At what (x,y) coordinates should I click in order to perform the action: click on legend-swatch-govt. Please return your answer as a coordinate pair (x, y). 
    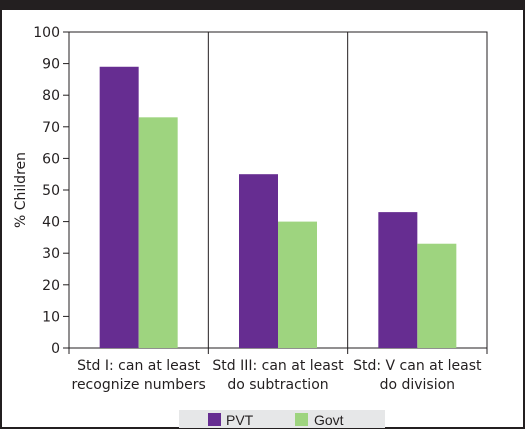
    Looking at the image, I should click on (301, 419).